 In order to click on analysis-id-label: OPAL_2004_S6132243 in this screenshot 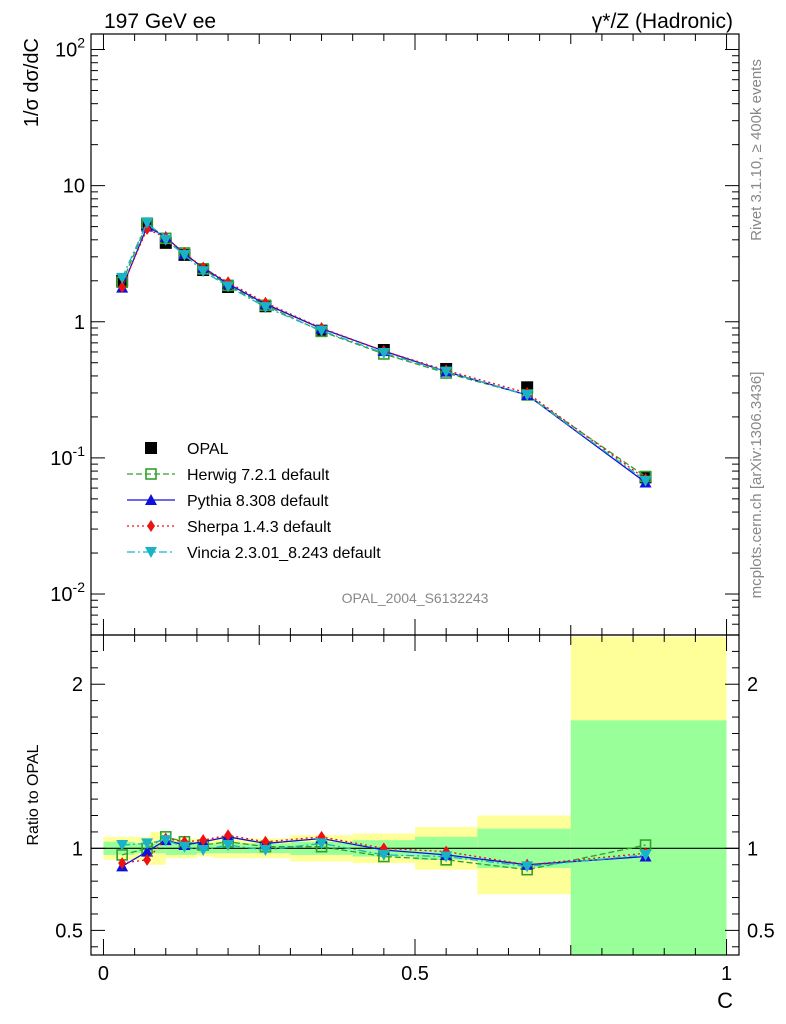, I will do `click(415, 598)`.